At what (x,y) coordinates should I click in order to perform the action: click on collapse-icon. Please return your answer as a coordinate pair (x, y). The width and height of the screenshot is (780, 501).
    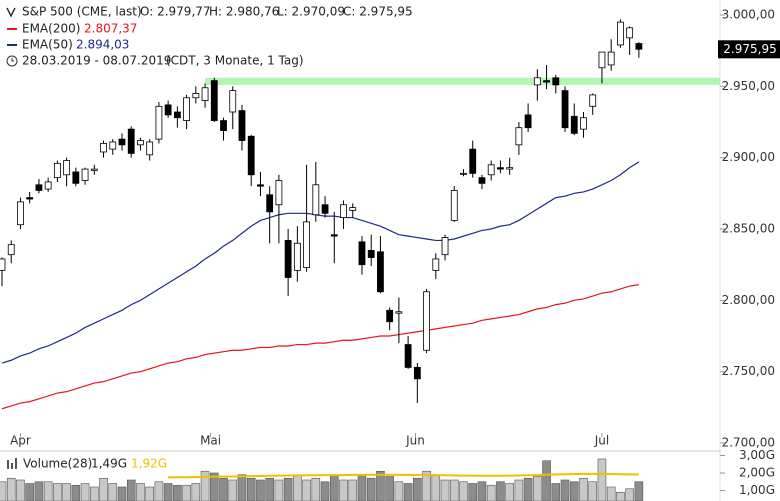
    Looking at the image, I should click on (11, 12).